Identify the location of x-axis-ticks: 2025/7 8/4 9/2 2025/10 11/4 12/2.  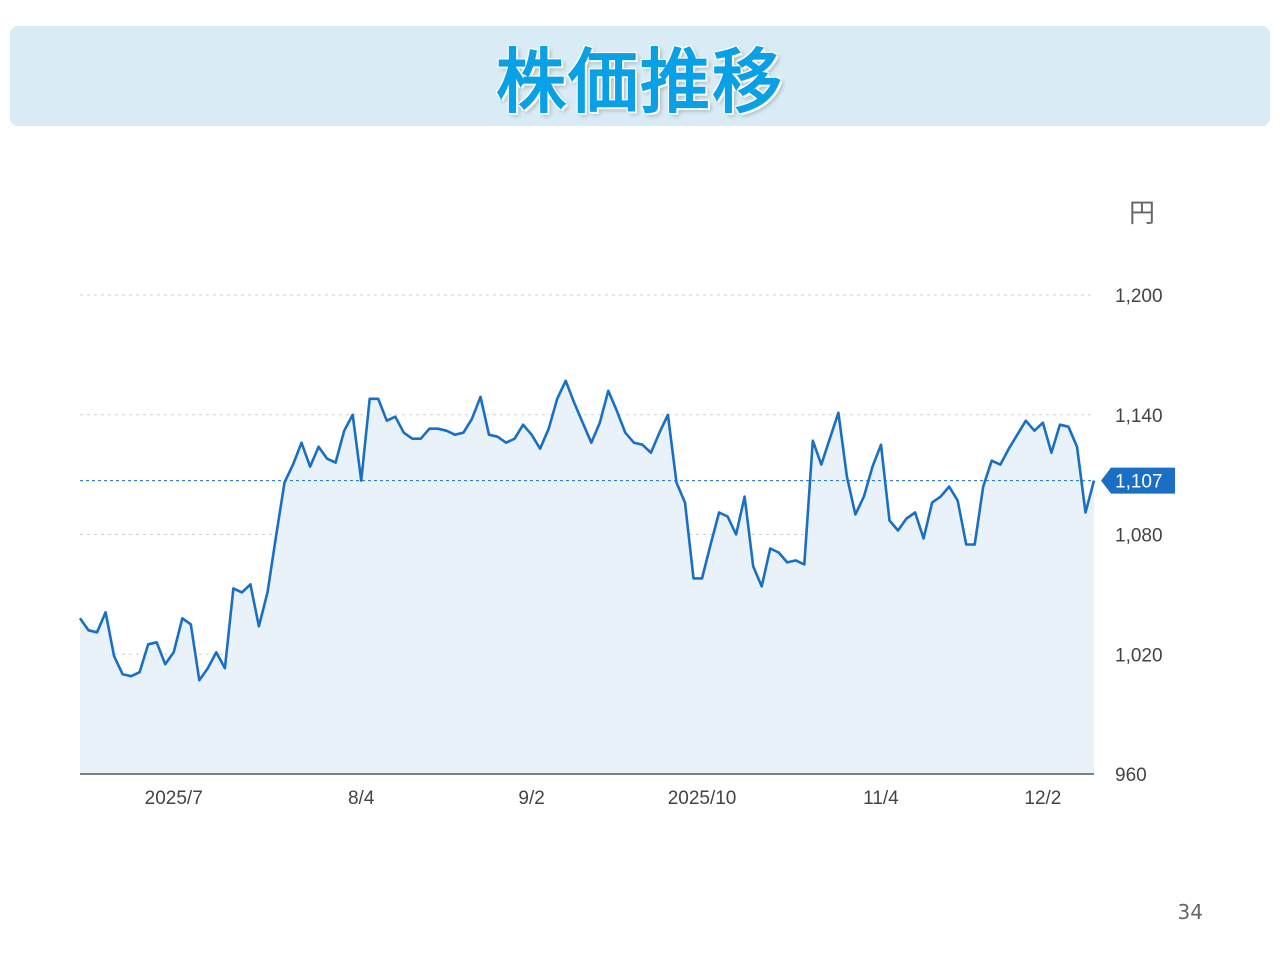
(603, 798).